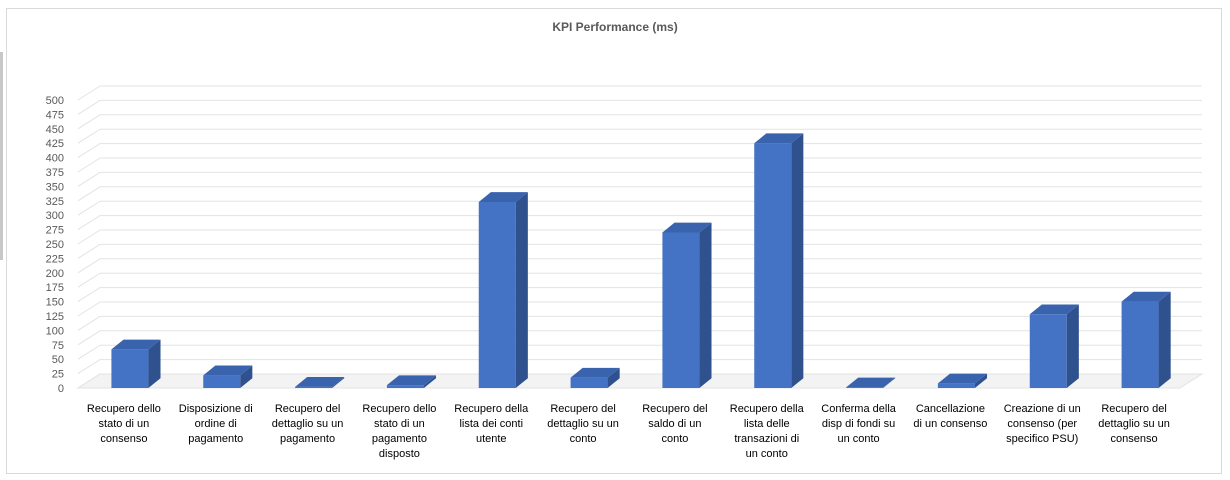 The width and height of the screenshot is (1230, 480). What do you see at coordinates (767, 424) in the screenshot?
I see `x-tick-label-line: lista delle` at bounding box center [767, 424].